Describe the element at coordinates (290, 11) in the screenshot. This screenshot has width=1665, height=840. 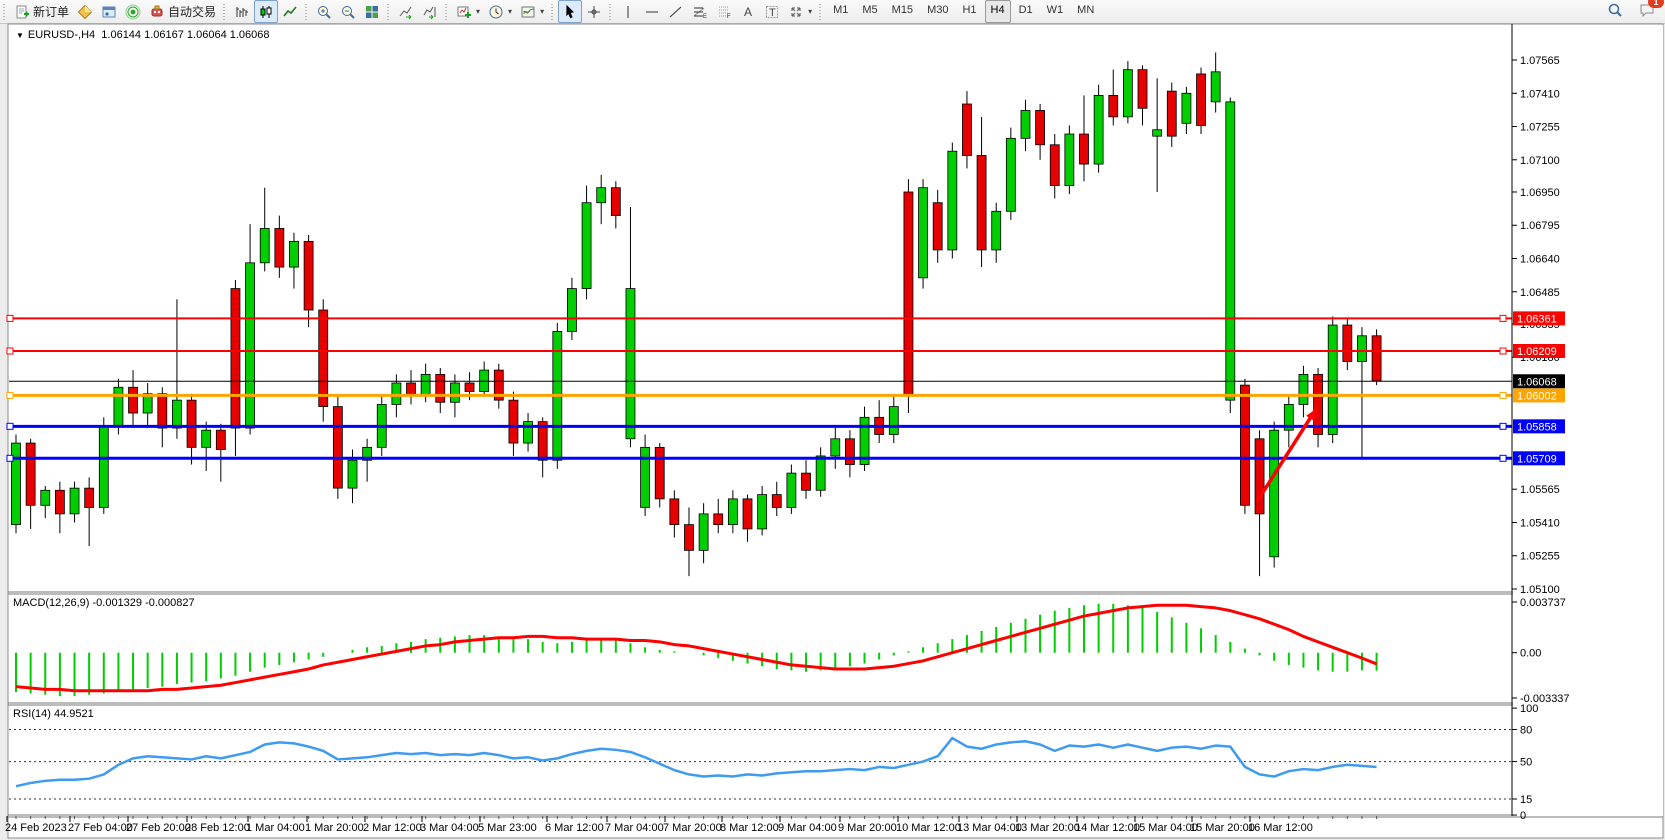
I see `line-chart-button` at that location.